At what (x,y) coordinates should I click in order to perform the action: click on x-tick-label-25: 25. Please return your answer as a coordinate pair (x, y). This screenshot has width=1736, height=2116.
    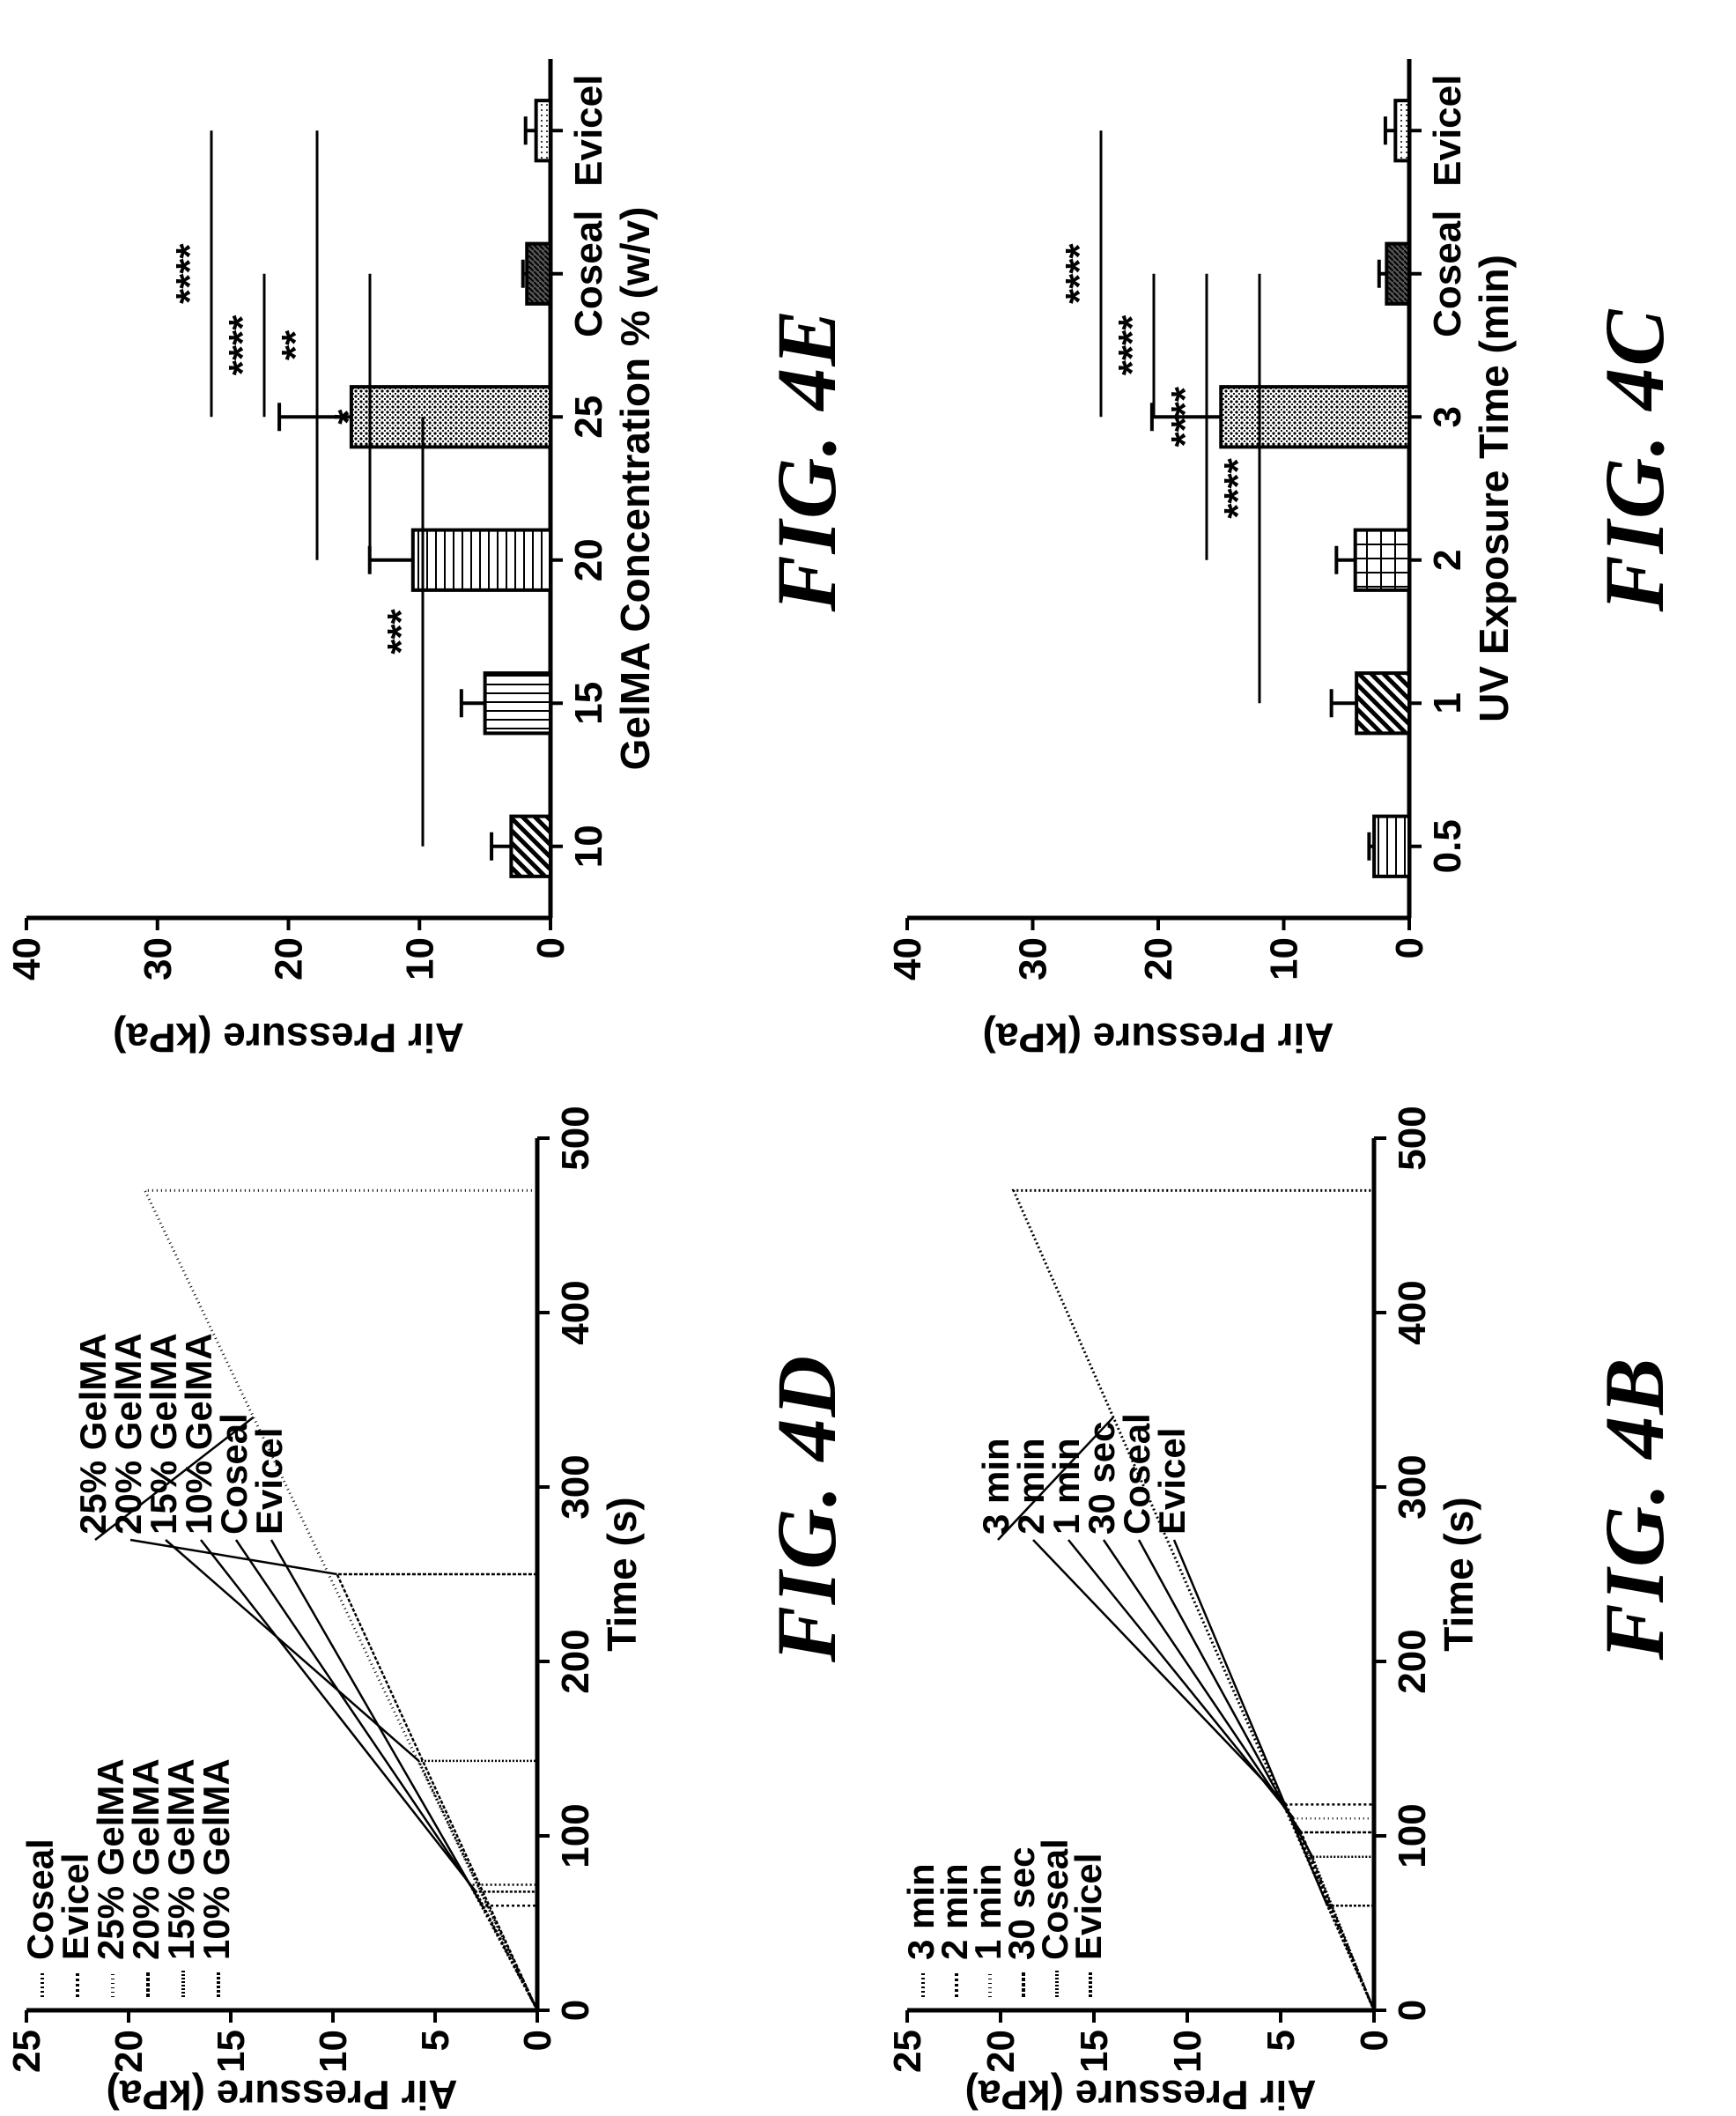
    Looking at the image, I should click on (588, 417).